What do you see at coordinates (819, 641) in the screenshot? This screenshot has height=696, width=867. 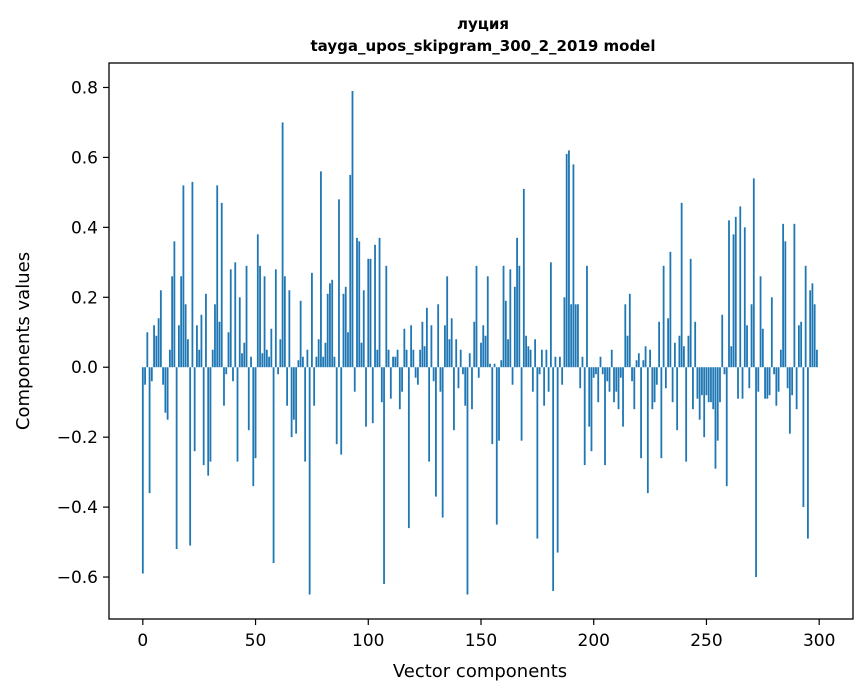 I see `x-tick-label: 300` at bounding box center [819, 641].